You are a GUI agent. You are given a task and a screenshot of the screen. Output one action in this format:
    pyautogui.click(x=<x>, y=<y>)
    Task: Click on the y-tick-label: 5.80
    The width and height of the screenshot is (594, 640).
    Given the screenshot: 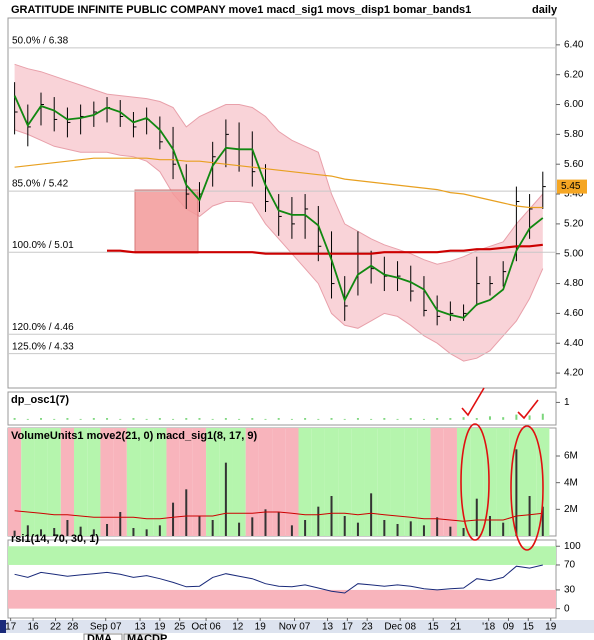 What is the action you would take?
    pyautogui.click(x=574, y=134)
    